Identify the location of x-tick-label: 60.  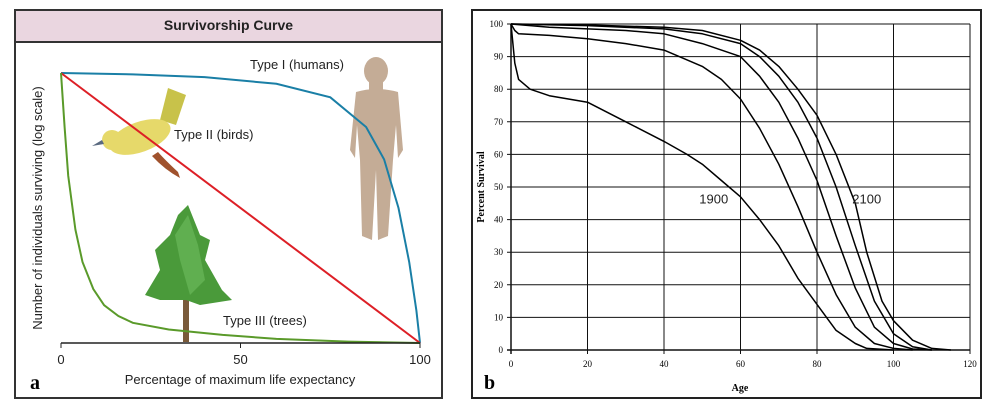
(741, 364).